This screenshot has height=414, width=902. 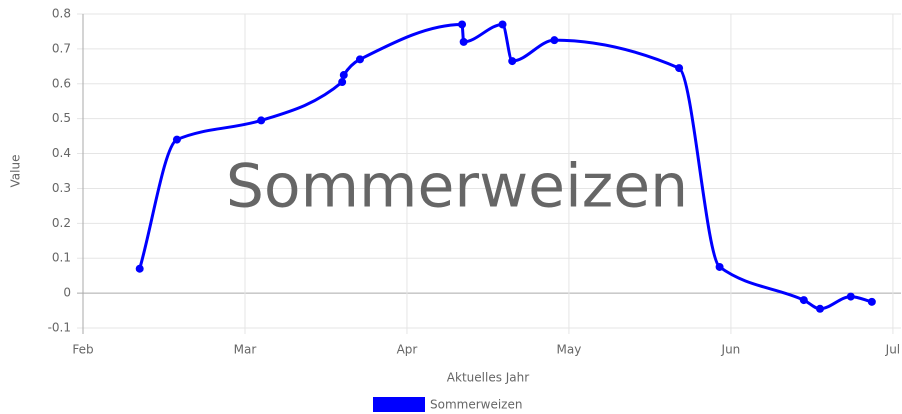 What do you see at coordinates (61, 188) in the screenshot?
I see `y-tick-label: 0.3` at bounding box center [61, 188].